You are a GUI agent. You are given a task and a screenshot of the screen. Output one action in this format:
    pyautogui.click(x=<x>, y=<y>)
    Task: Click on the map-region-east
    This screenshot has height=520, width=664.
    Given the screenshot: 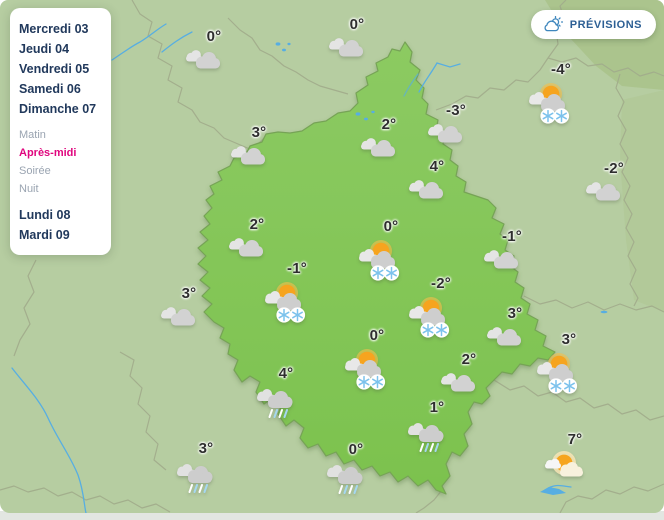 What is the action you would take?
    pyautogui.click(x=642, y=201)
    